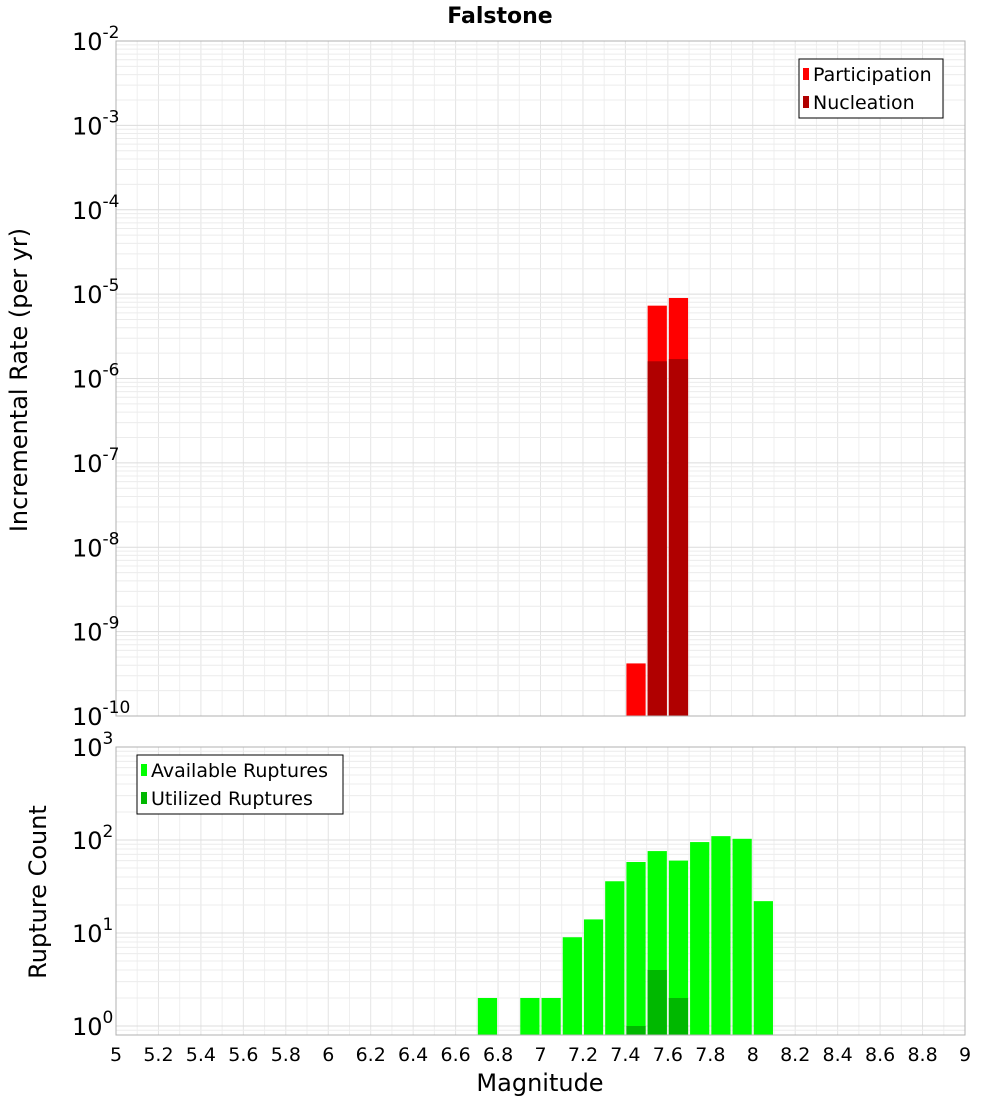  Describe the element at coordinates (864, 103) in the screenshot. I see `top-legend-label: Nucleation` at that location.